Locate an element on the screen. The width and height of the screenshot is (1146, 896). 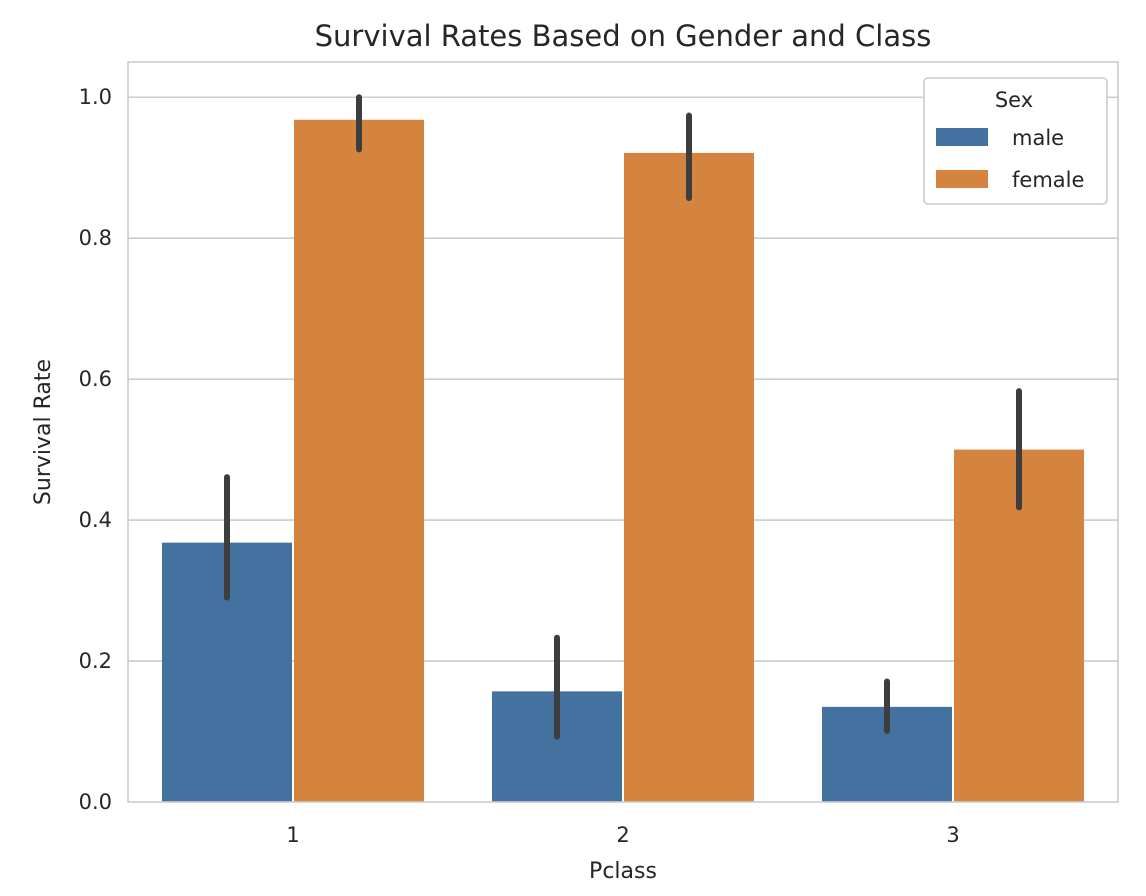
x-tick-label: 3 is located at coordinates (952, 835).